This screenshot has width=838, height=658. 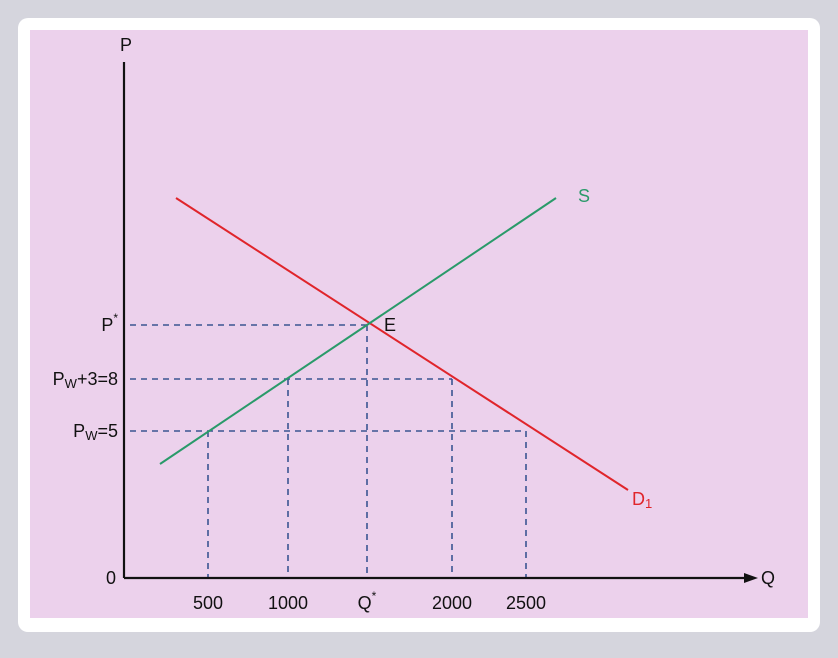 I want to click on quantity-label: 500, so click(x=208, y=603).